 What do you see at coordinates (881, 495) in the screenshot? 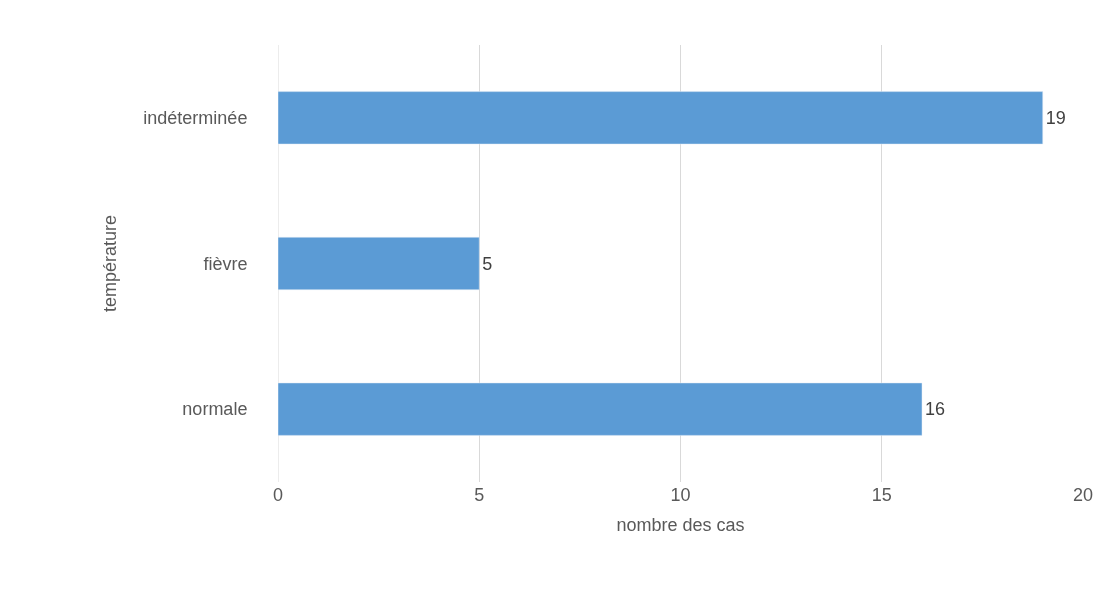
I see `x-tick-label: 15` at bounding box center [881, 495].